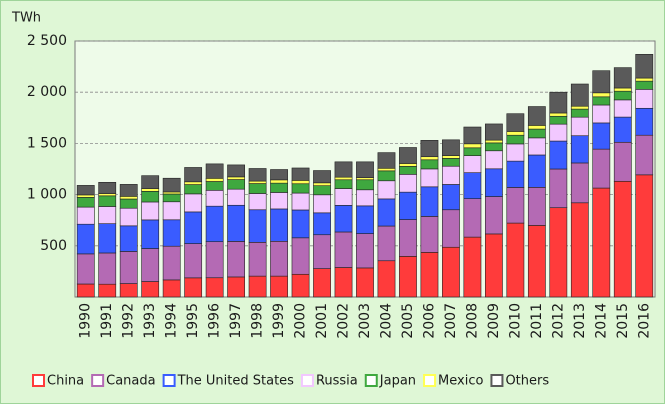  I want to click on x-tick-label: 2006, so click(429, 321).